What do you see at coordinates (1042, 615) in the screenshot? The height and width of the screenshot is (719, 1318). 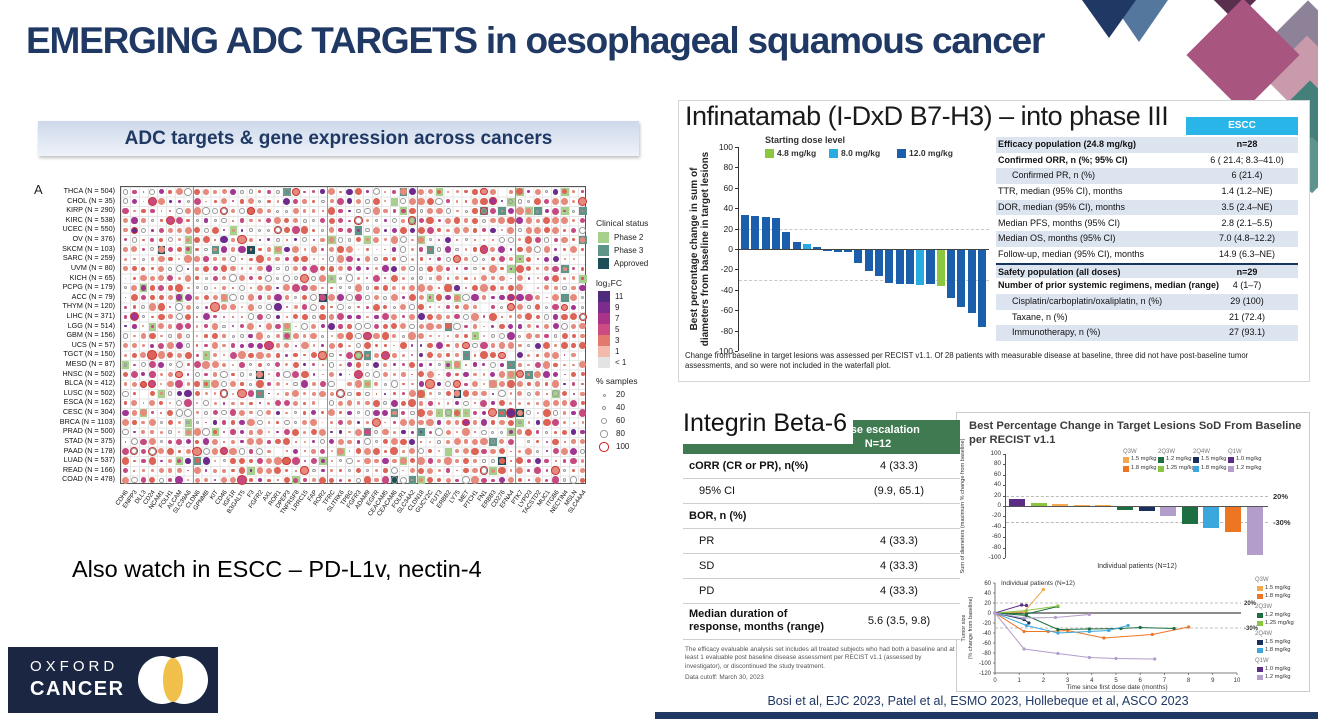 I see `spider-series-line` at bounding box center [1042, 615].